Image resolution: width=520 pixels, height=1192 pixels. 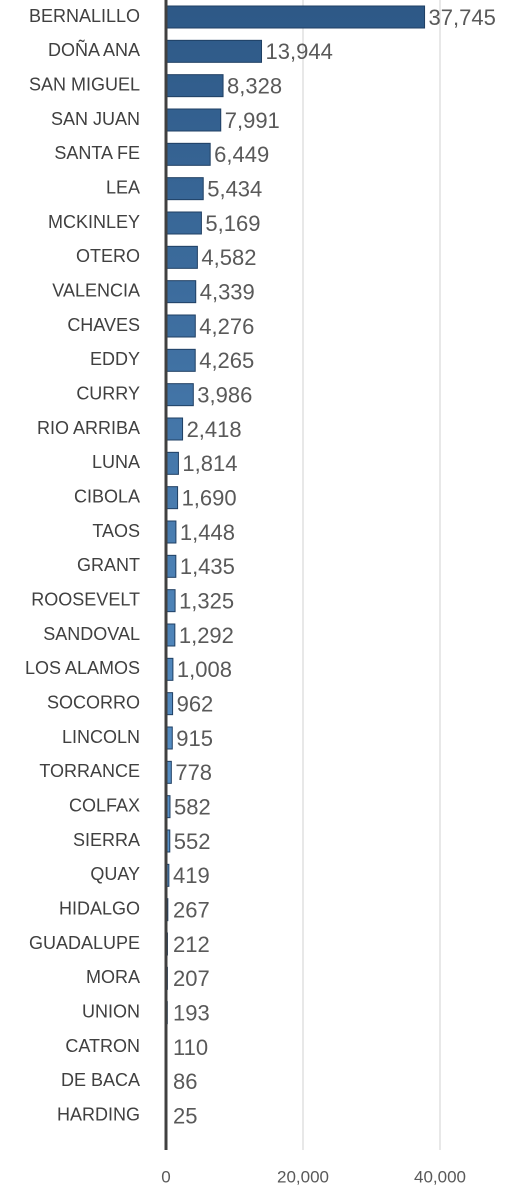 I want to click on value-label: 2,418, so click(x=214, y=429).